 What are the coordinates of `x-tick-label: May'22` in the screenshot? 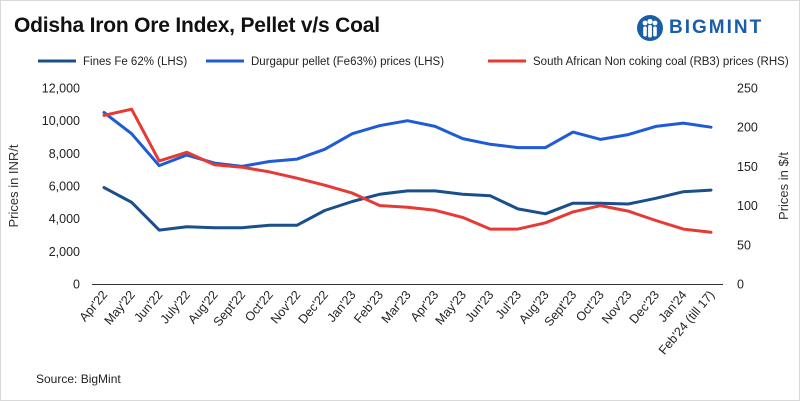 It's located at (120, 308).